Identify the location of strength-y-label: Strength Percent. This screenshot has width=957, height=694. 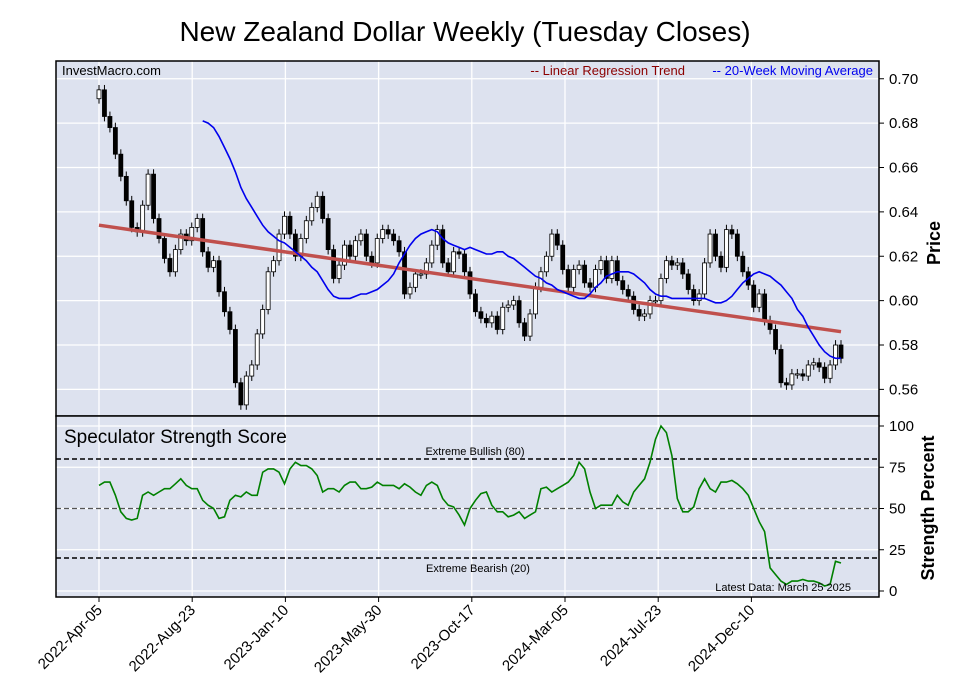
(928, 507).